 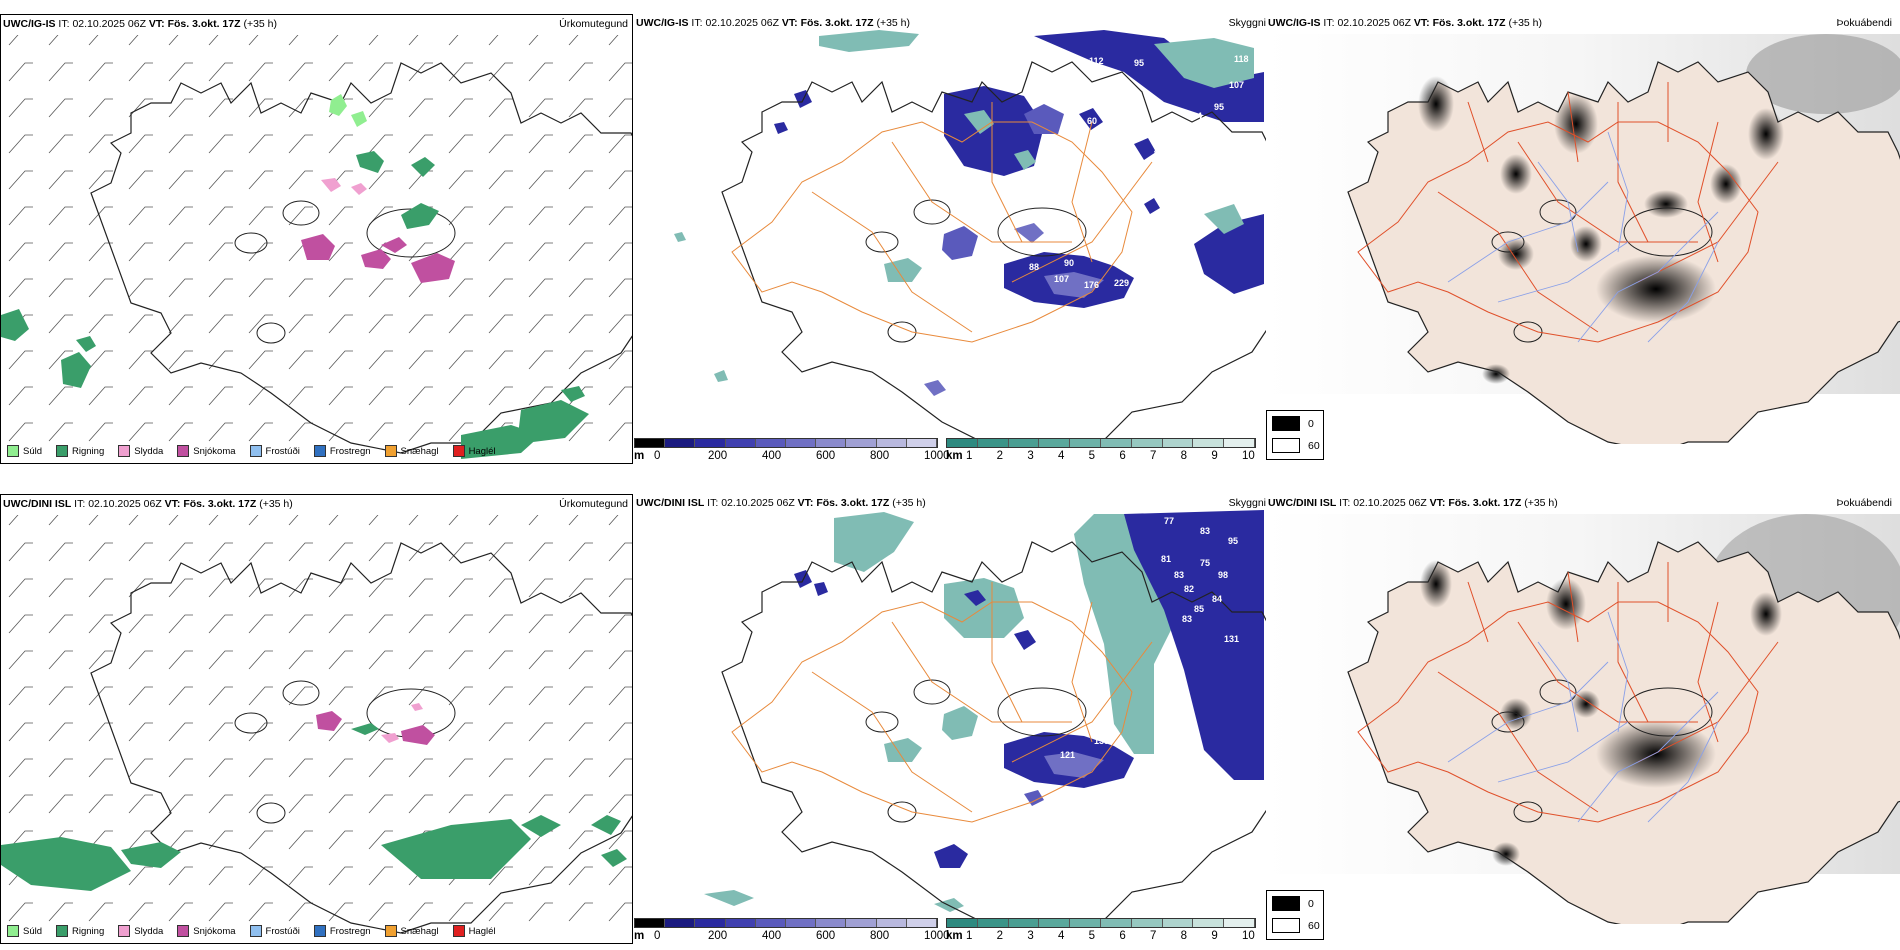 I want to click on cloud-base-value: 83, so click(x=1205, y=531).